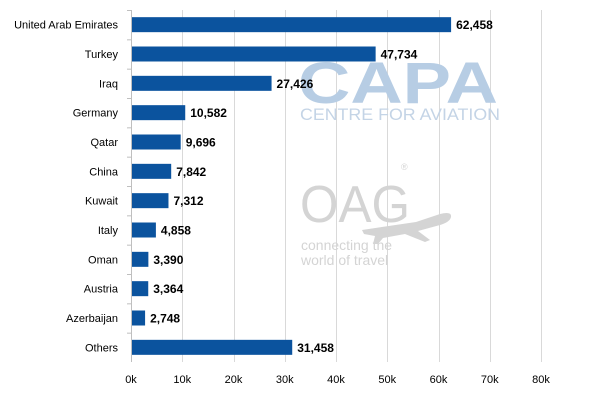 Image resolution: width=600 pixels, height=400 pixels. I want to click on data-label: 7,312, so click(188, 201).